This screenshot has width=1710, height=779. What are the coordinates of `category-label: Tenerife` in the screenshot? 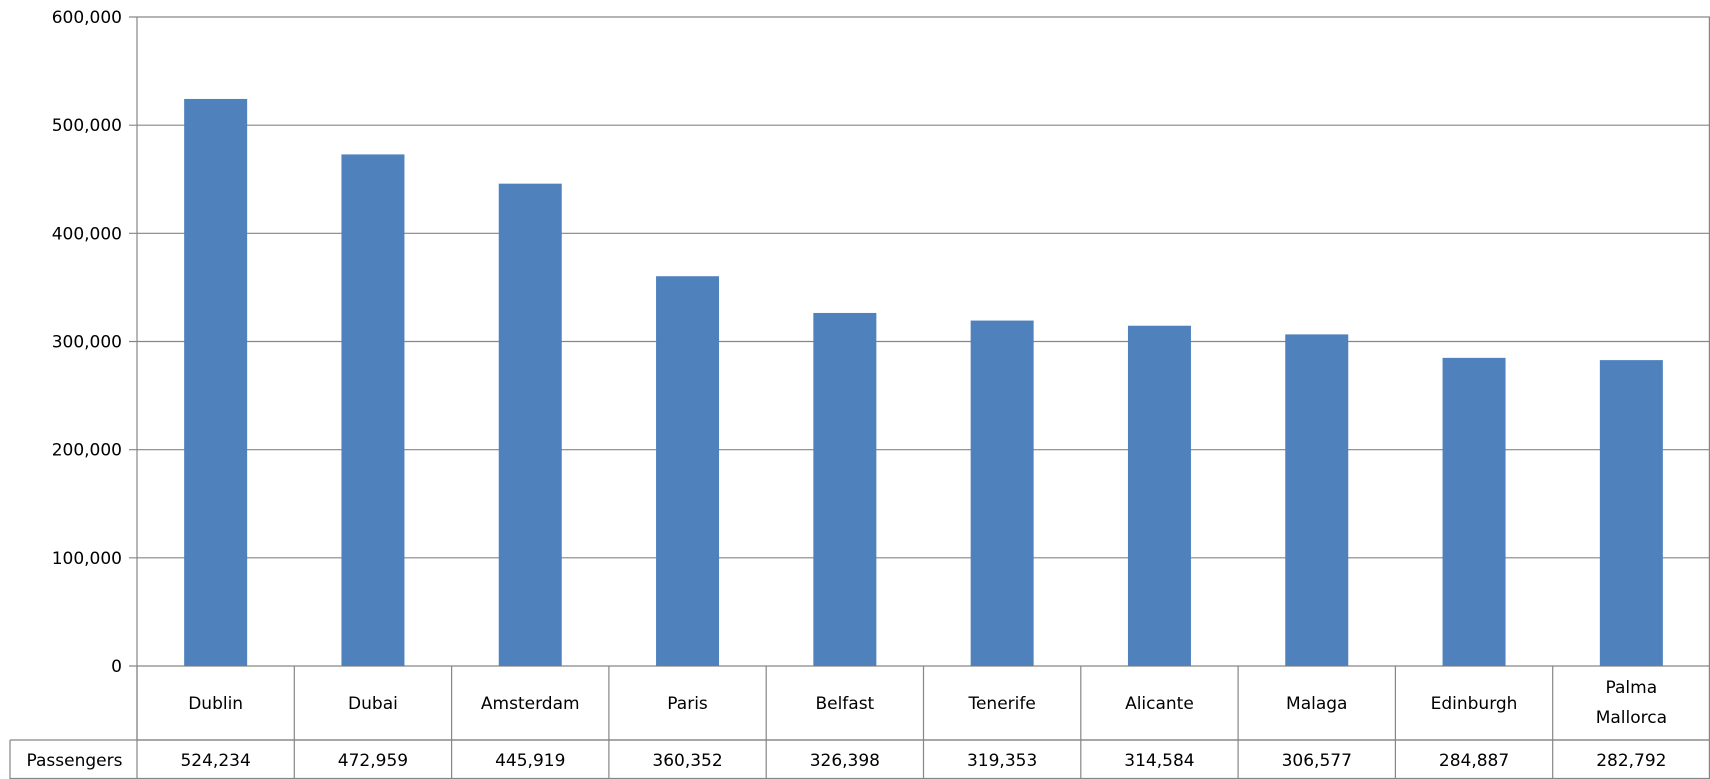 It's located at (1001, 704).